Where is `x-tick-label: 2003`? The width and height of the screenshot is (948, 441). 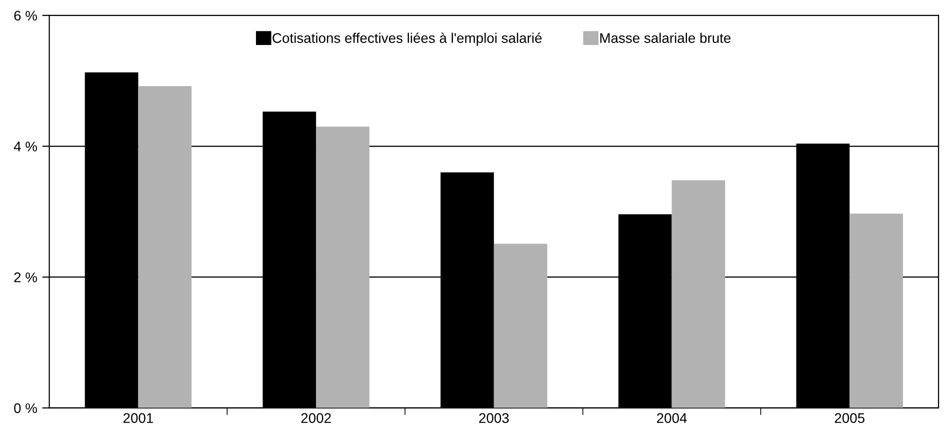
x-tick-label: 2003 is located at coordinates (494, 418).